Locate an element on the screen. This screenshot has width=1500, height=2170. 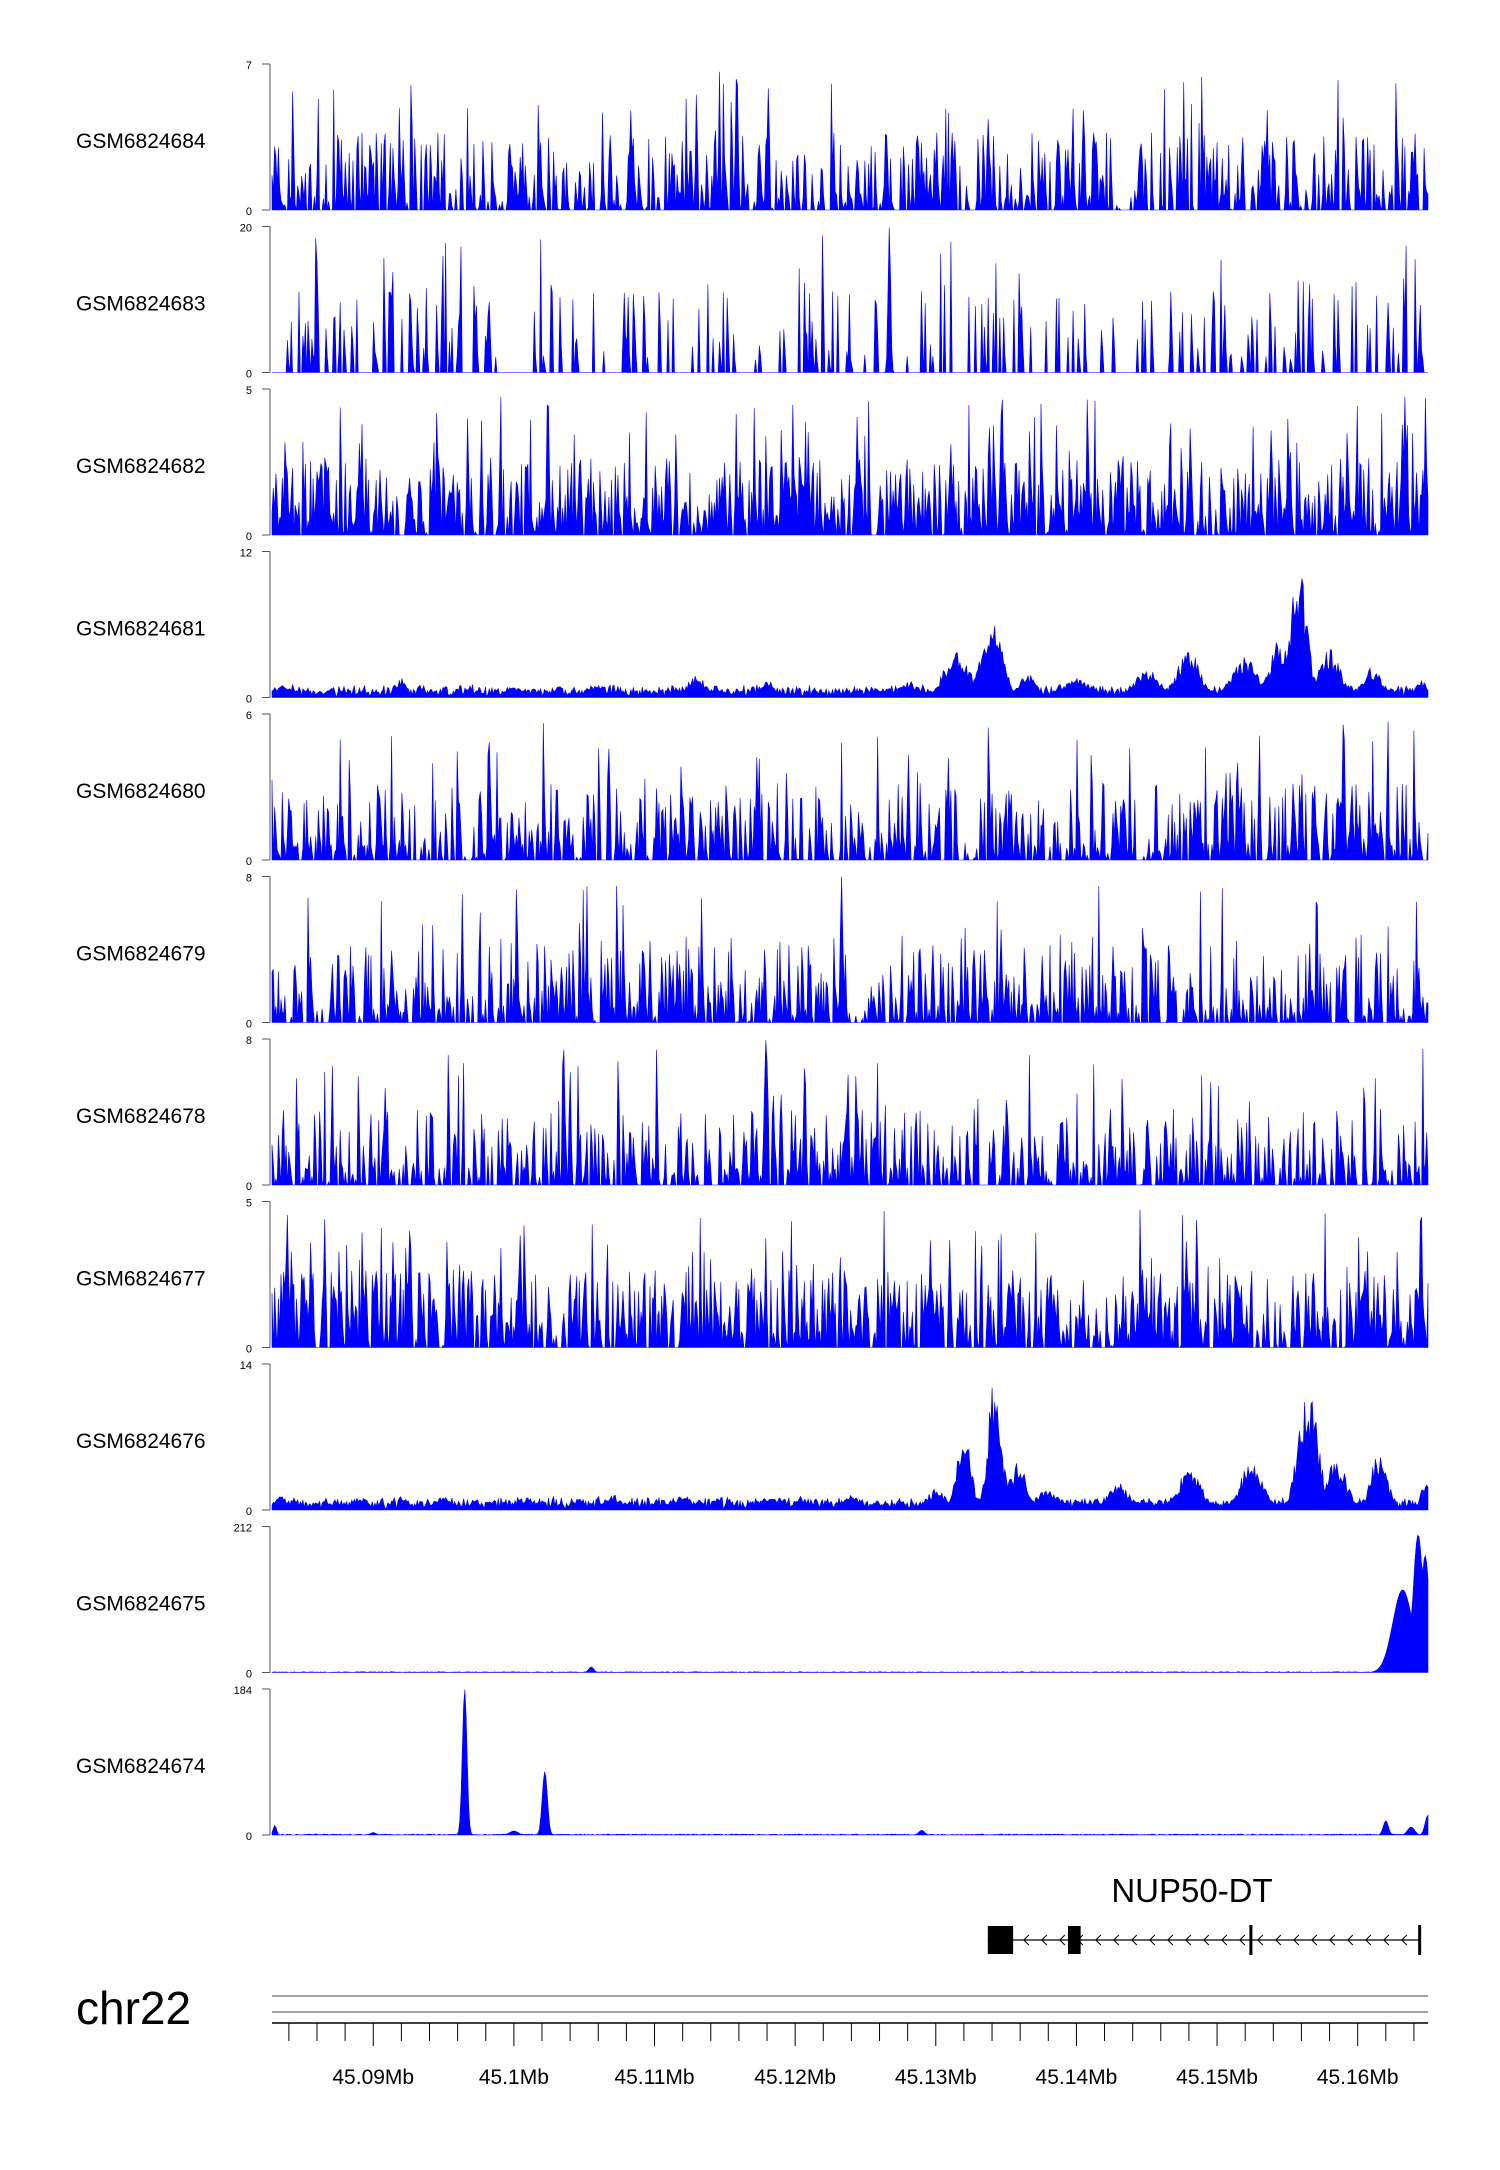
gene-model is located at coordinates (1204, 1940).